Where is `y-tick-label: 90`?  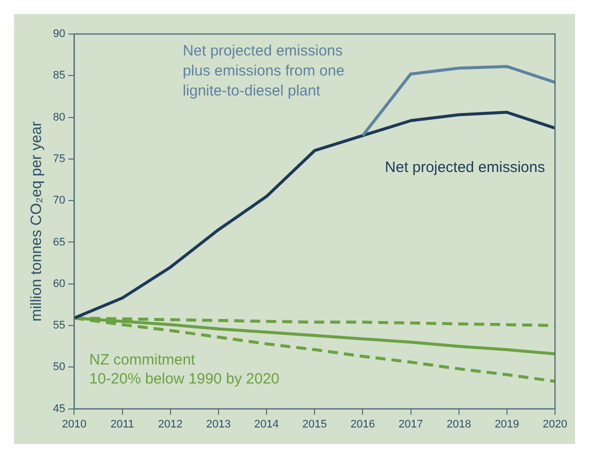
y-tick-label: 90 is located at coordinates (59, 34).